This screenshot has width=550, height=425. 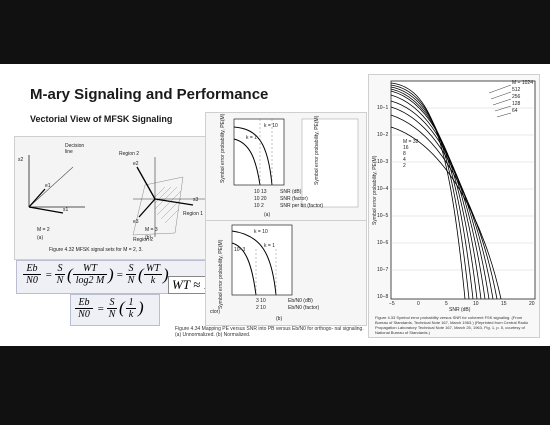 I want to click on fsk-error-plot, so click(x=463, y=190).